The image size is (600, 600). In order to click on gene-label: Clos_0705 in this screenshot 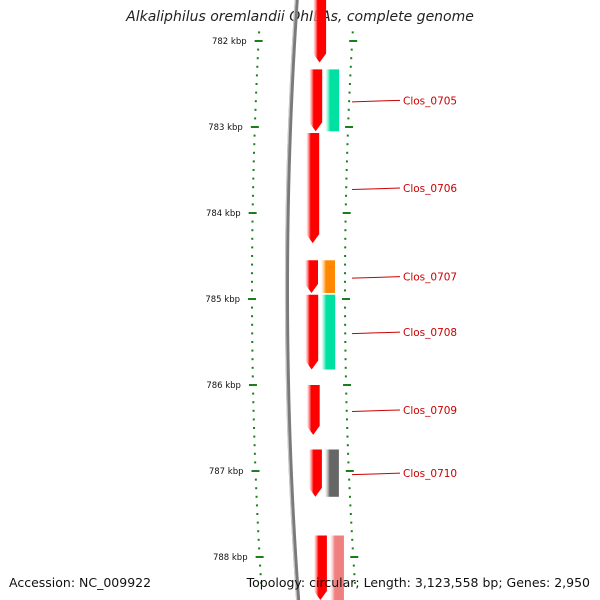, I will do `click(430, 101)`.